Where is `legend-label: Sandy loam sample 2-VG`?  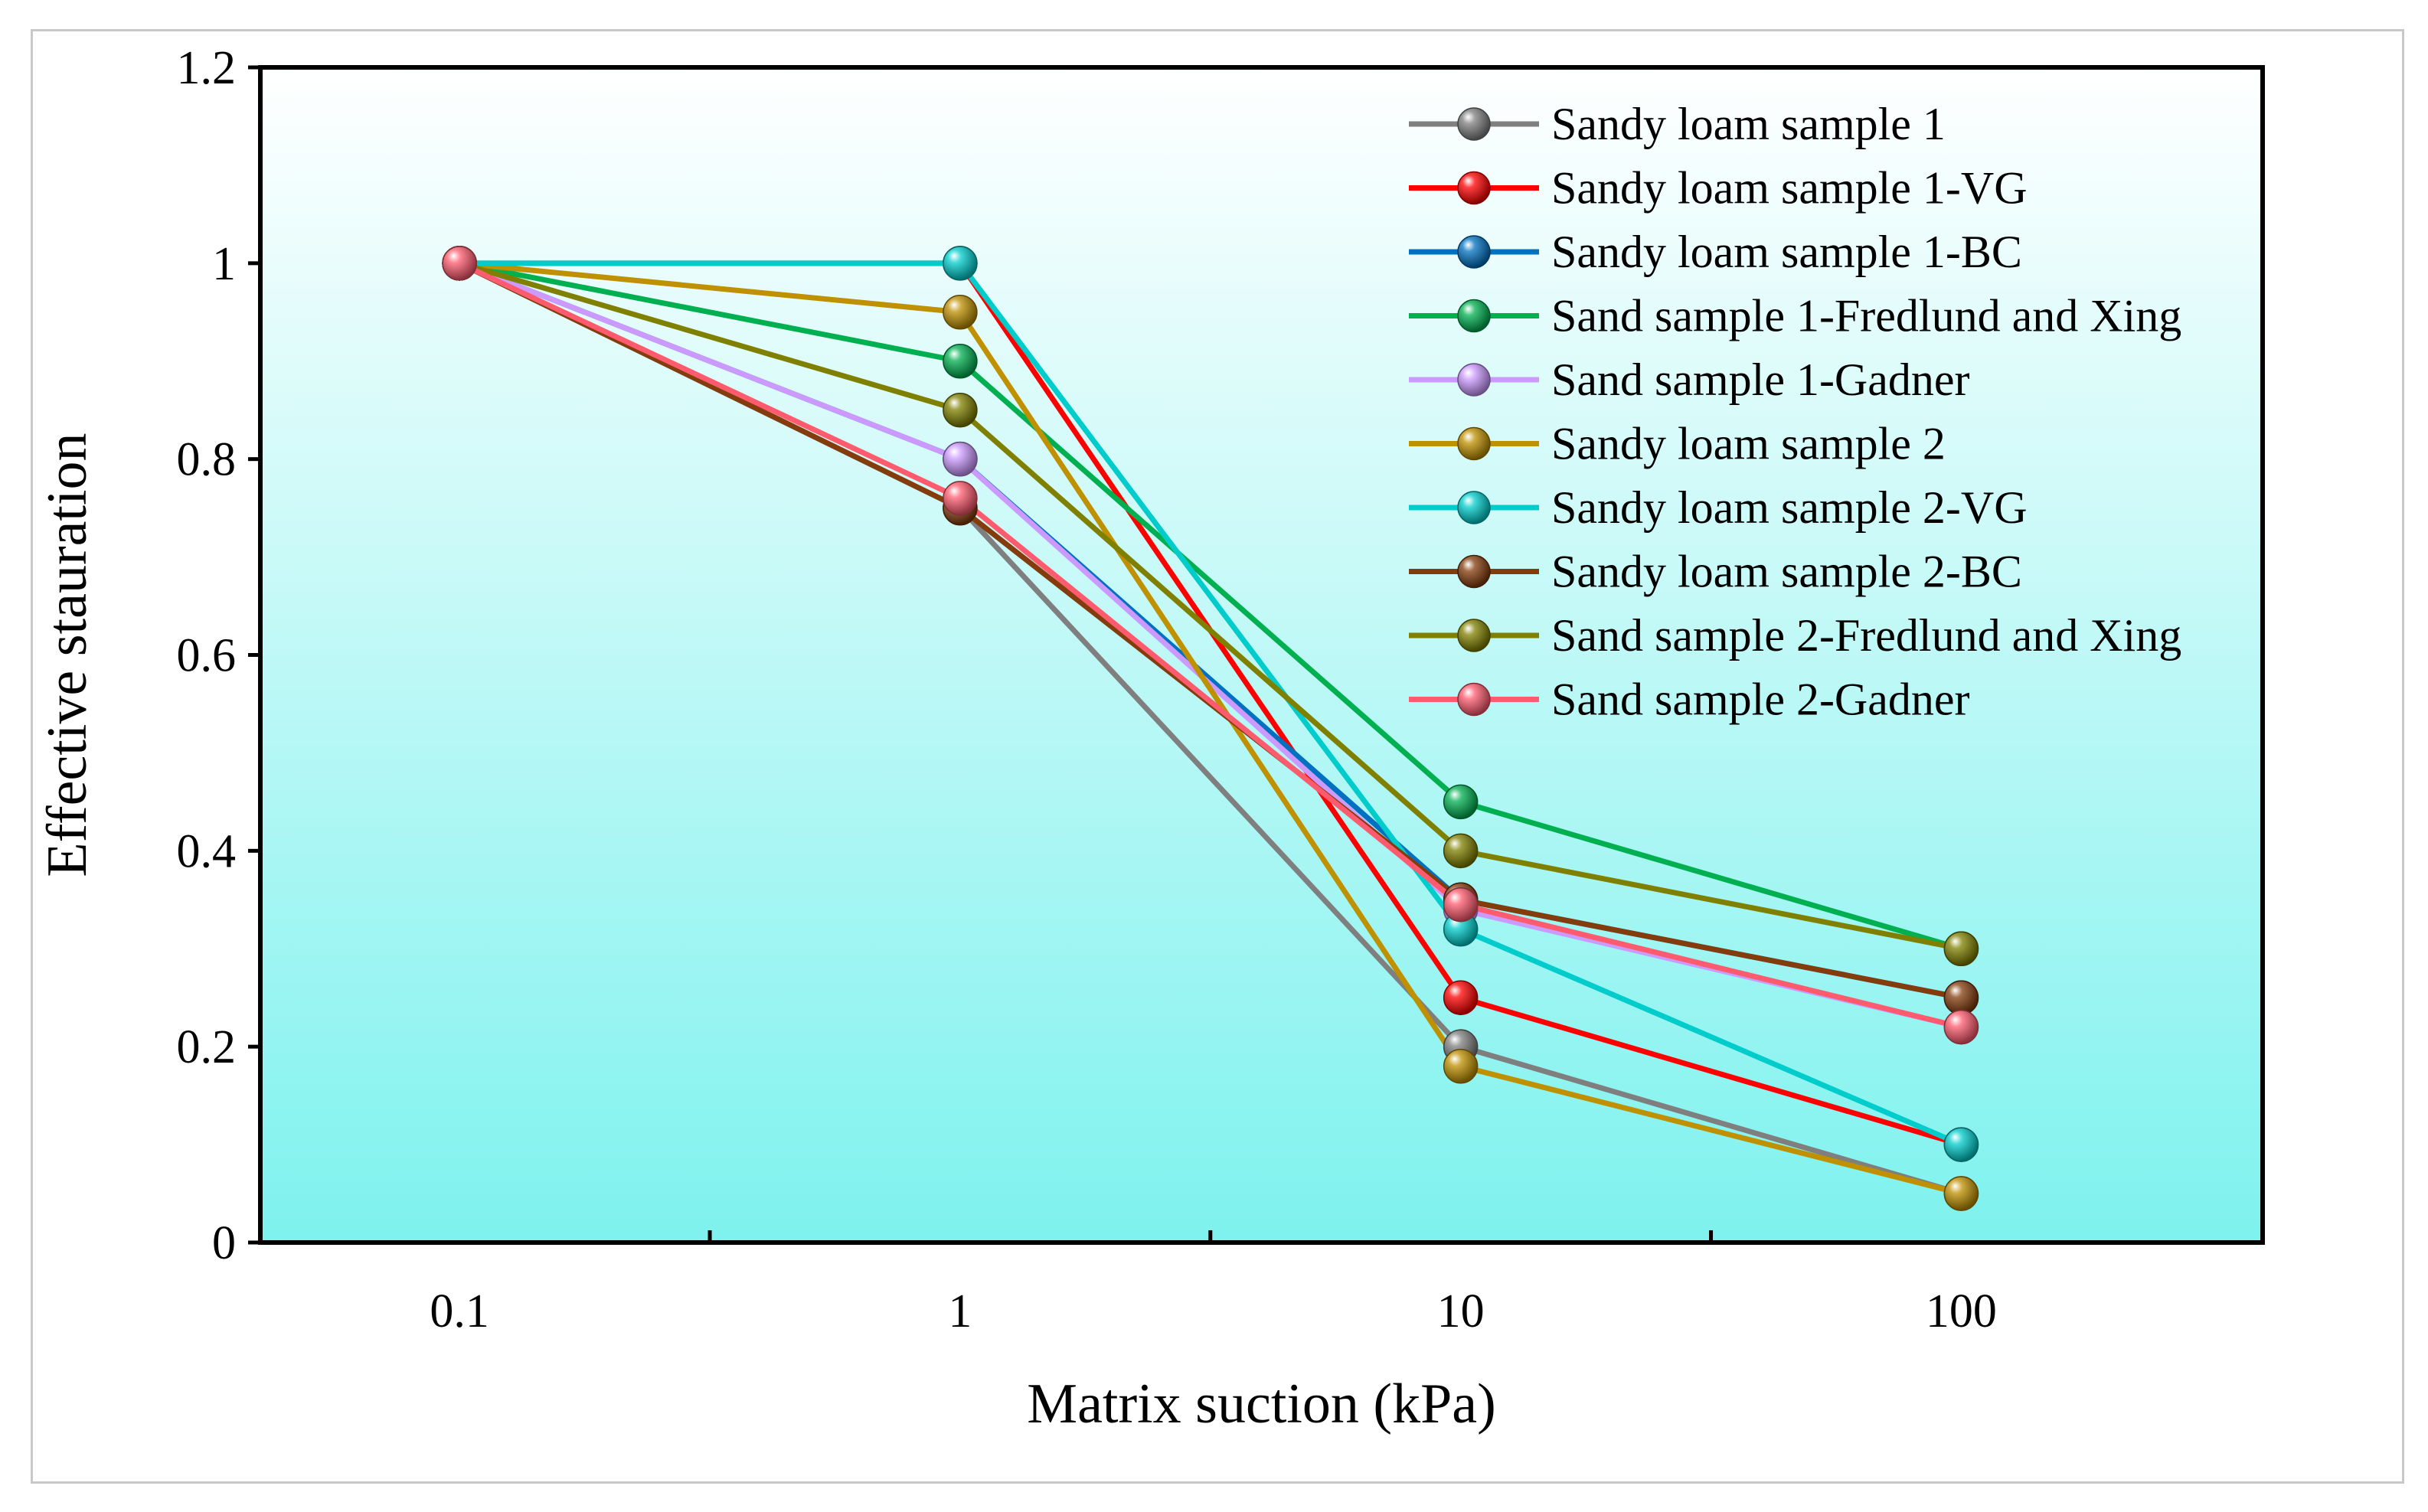
legend-label: Sandy loam sample 2-VG is located at coordinates (1789, 507).